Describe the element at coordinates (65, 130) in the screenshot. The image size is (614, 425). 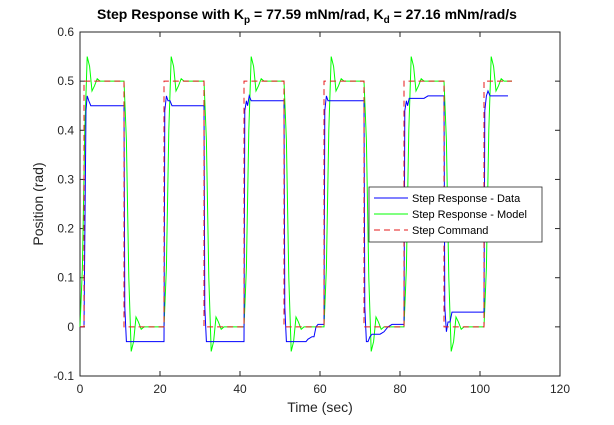
I see `y-tick-label: 0.4` at that location.